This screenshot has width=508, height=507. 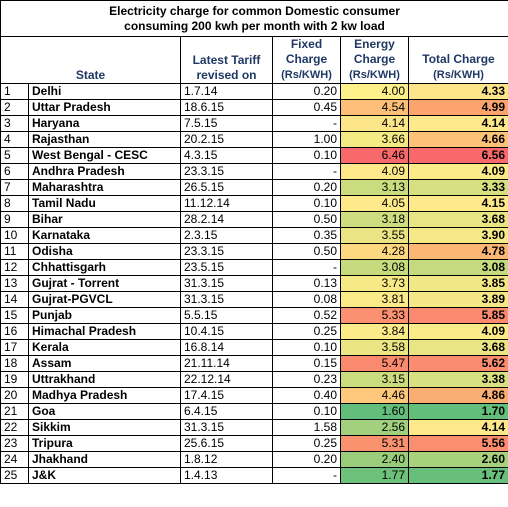 I want to click on table-row: 12 Chhattisgarh 23.5.15-3.08 3.08, so click(x=254, y=267).